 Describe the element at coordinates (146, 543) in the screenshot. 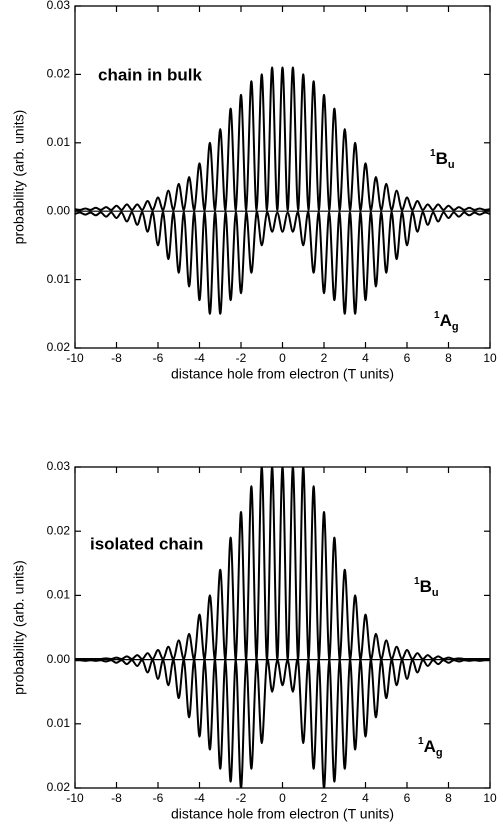

I see `panel-annotation: isolated chain` at that location.